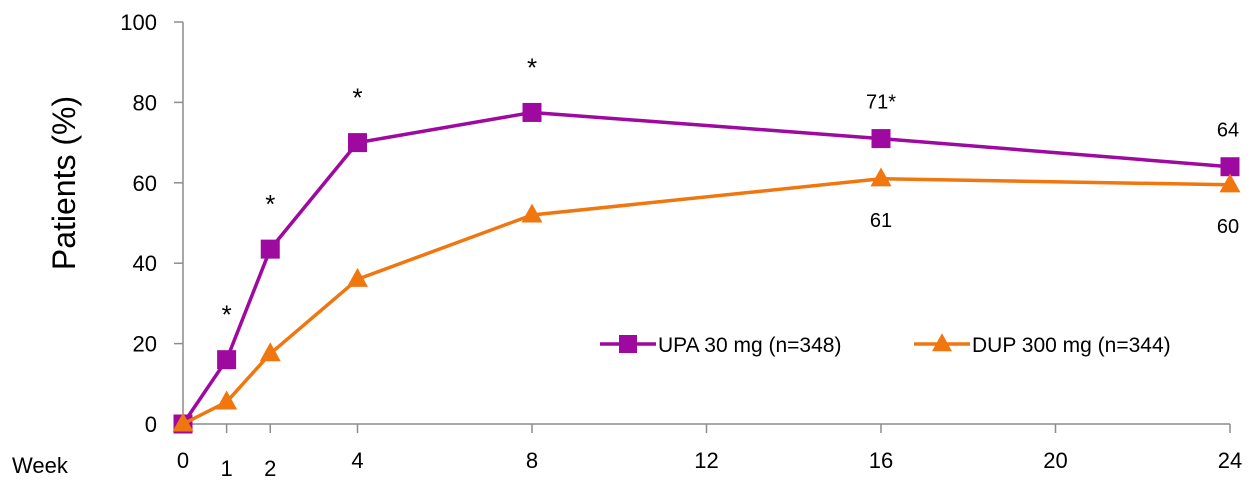  I want to click on x-axis-prefix-label: Week, so click(40, 465).